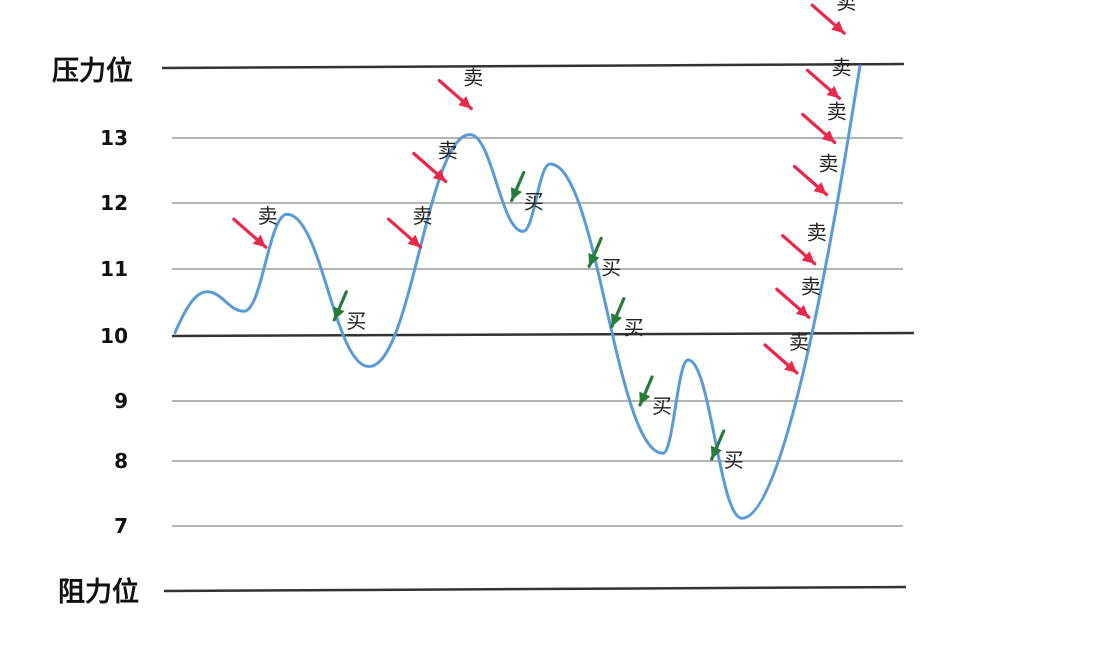 Image resolution: width=1106 pixels, height=670 pixels. What do you see at coordinates (533, 66) in the screenshot?
I see `upper-boundary-line` at bounding box center [533, 66].